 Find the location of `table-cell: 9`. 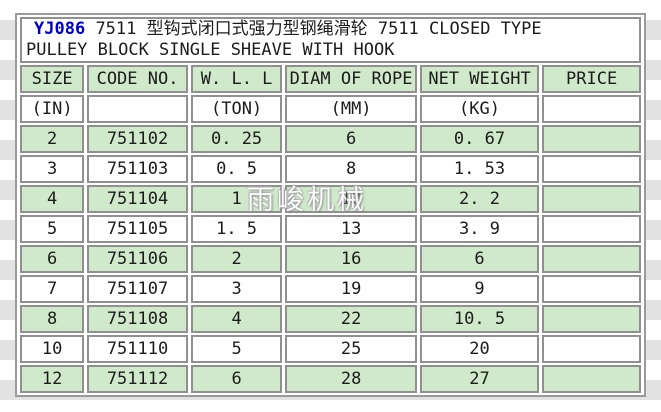

table-cell: 9 is located at coordinates (479, 289).